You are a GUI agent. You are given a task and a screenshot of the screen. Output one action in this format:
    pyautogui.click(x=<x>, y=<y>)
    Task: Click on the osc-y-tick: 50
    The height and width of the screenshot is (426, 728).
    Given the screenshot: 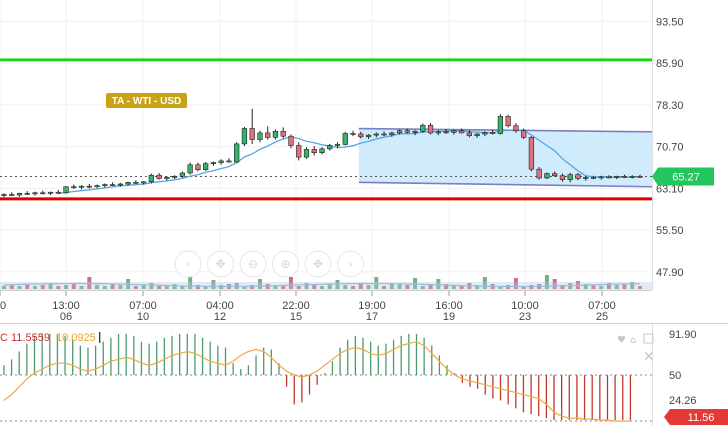 What is the action you would take?
    pyautogui.click(x=675, y=376)
    